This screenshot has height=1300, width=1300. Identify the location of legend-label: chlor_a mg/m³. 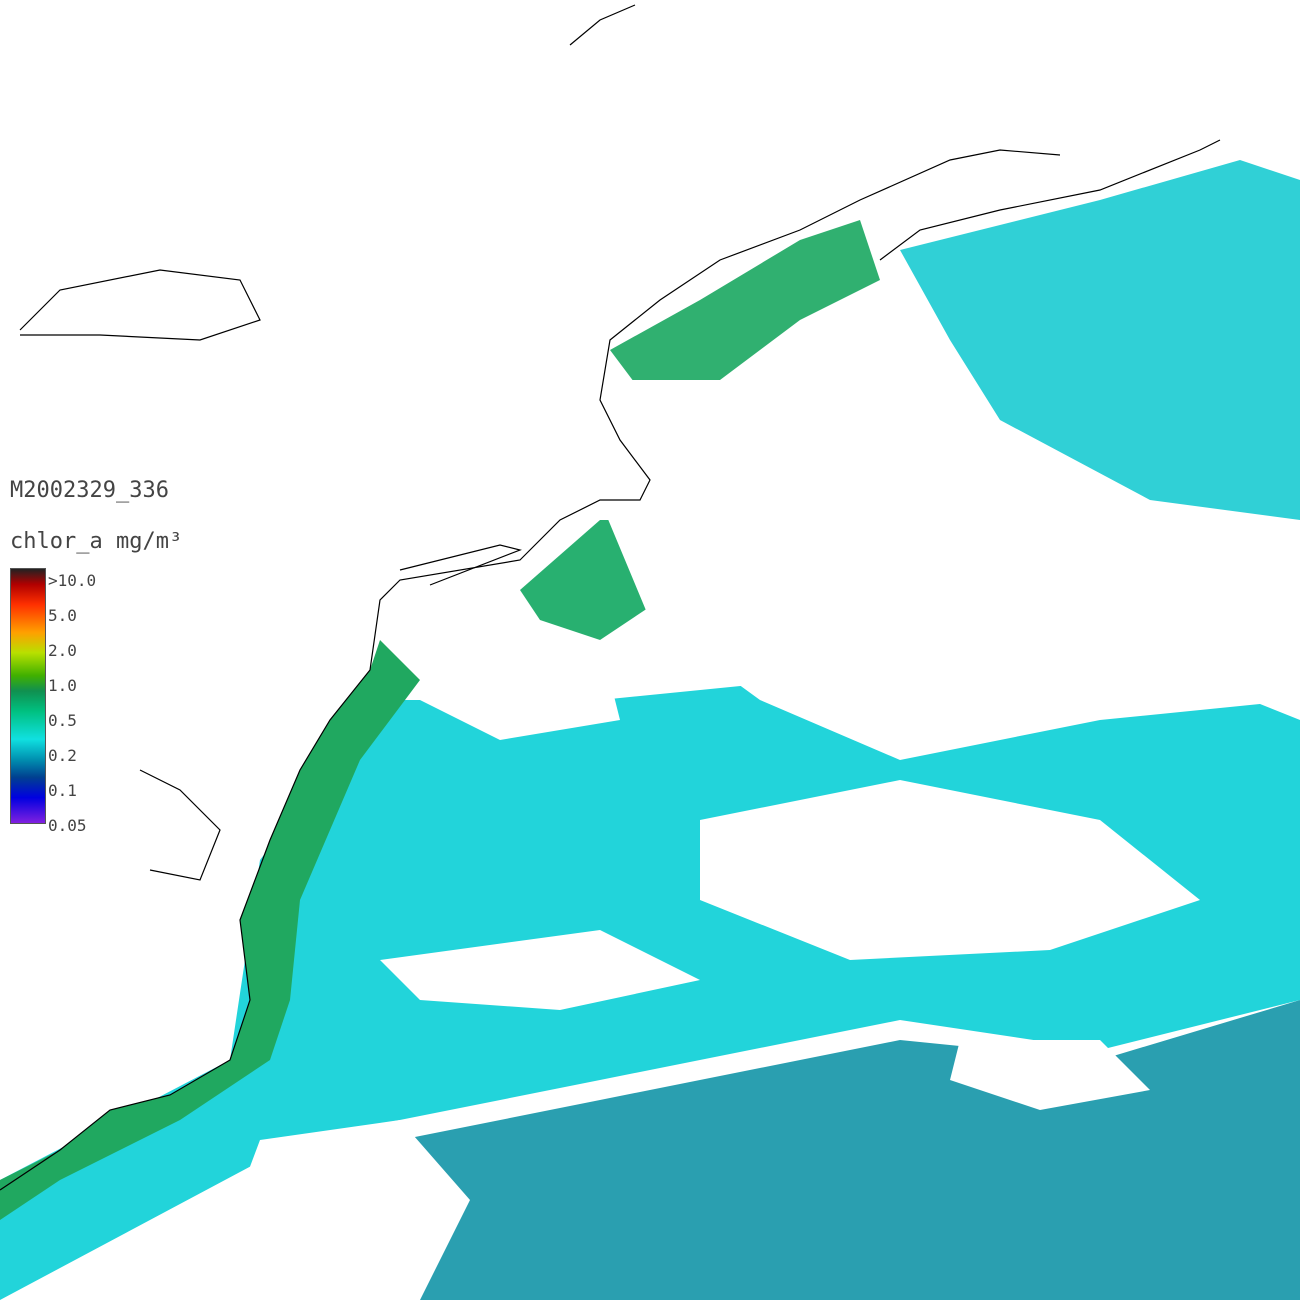
(96, 541).